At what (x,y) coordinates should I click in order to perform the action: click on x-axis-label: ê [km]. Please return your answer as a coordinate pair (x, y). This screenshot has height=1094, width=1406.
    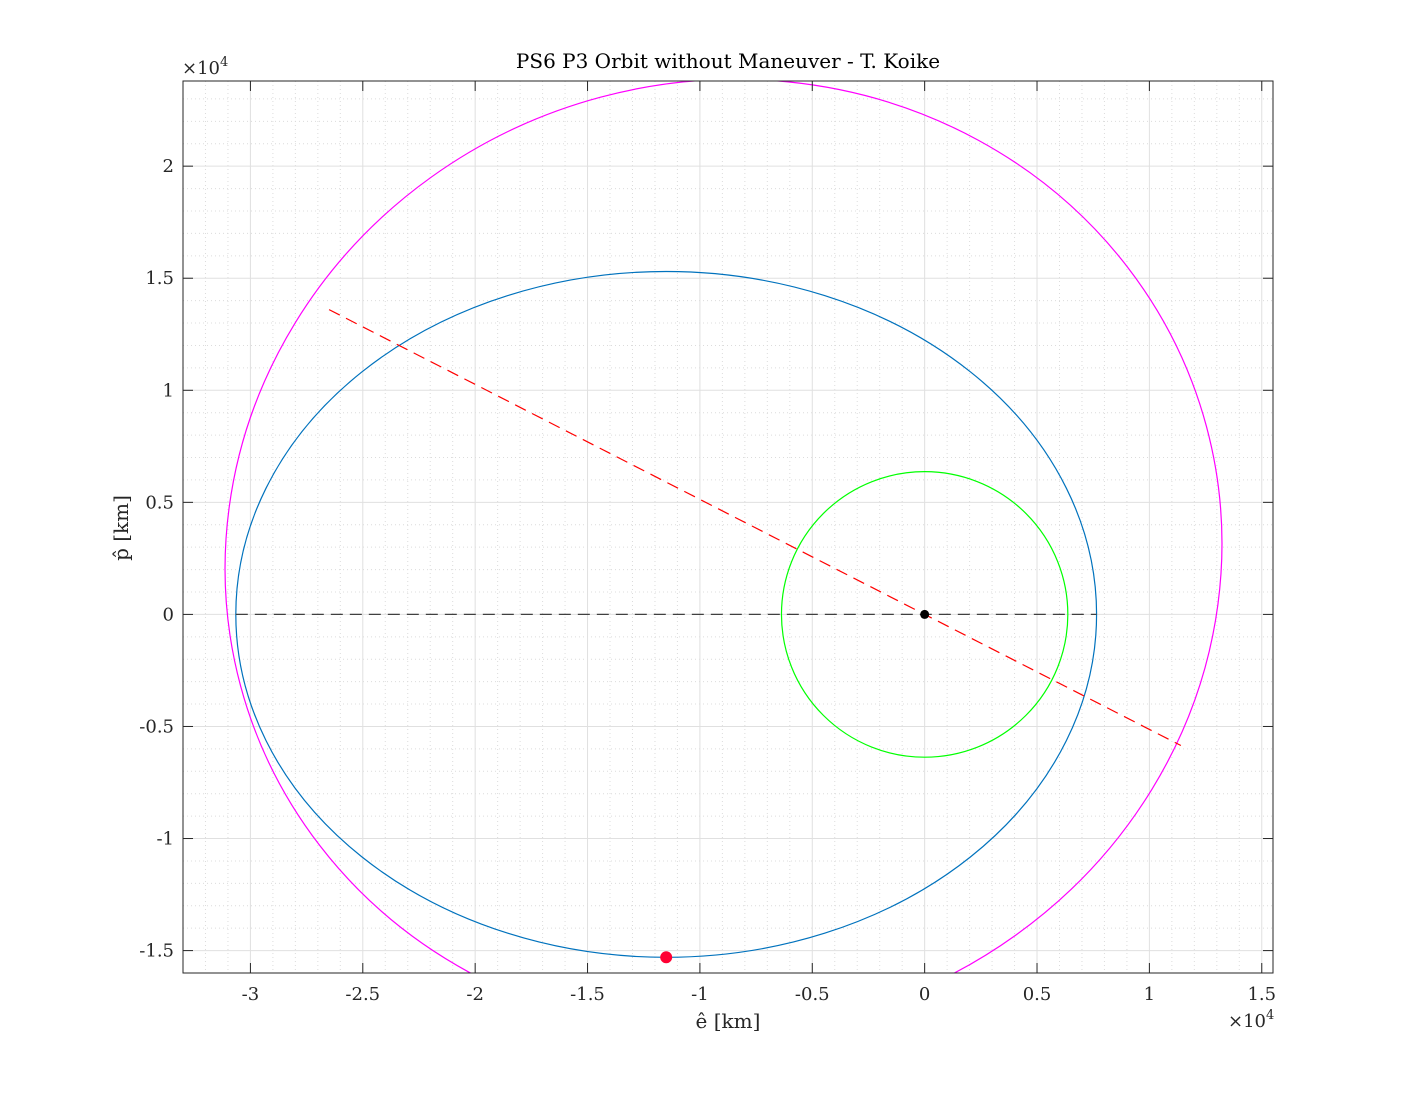
    Looking at the image, I should click on (728, 1021).